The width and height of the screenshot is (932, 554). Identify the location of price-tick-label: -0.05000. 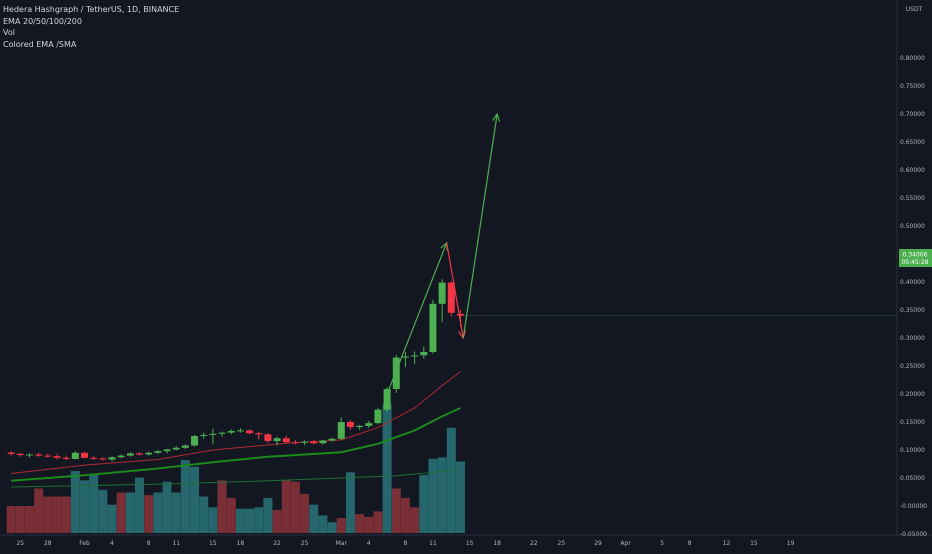
(913, 534).